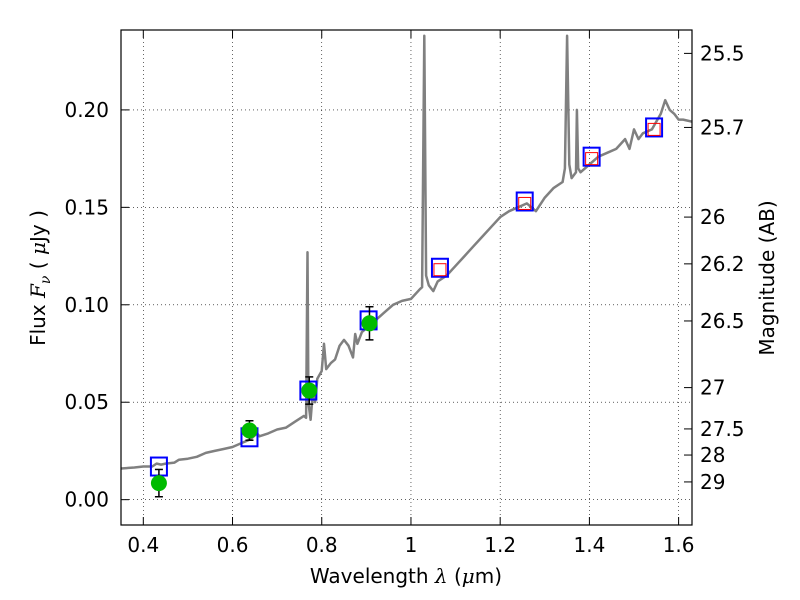 The image size is (800, 600). Describe the element at coordinates (767, 277) in the screenshot. I see `y2-axis-title: Magnitude (AB)` at that location.